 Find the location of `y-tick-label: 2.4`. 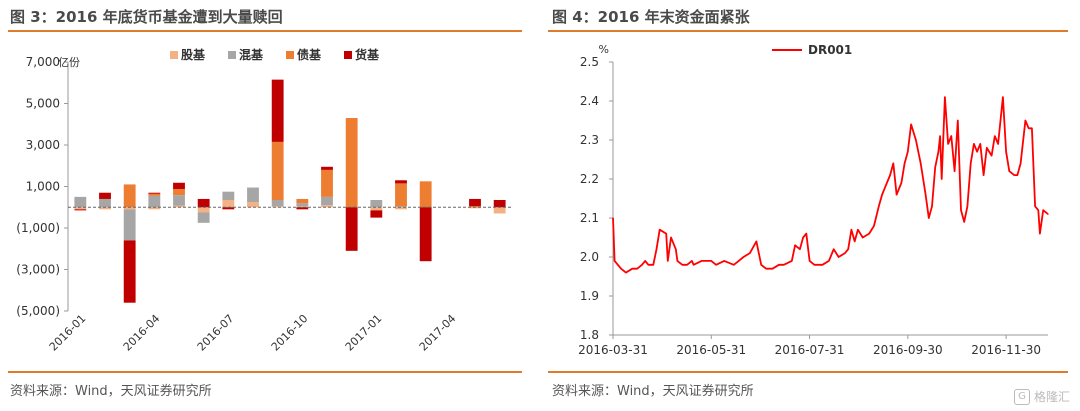

y-tick-label: 2.4 is located at coordinates (589, 101).